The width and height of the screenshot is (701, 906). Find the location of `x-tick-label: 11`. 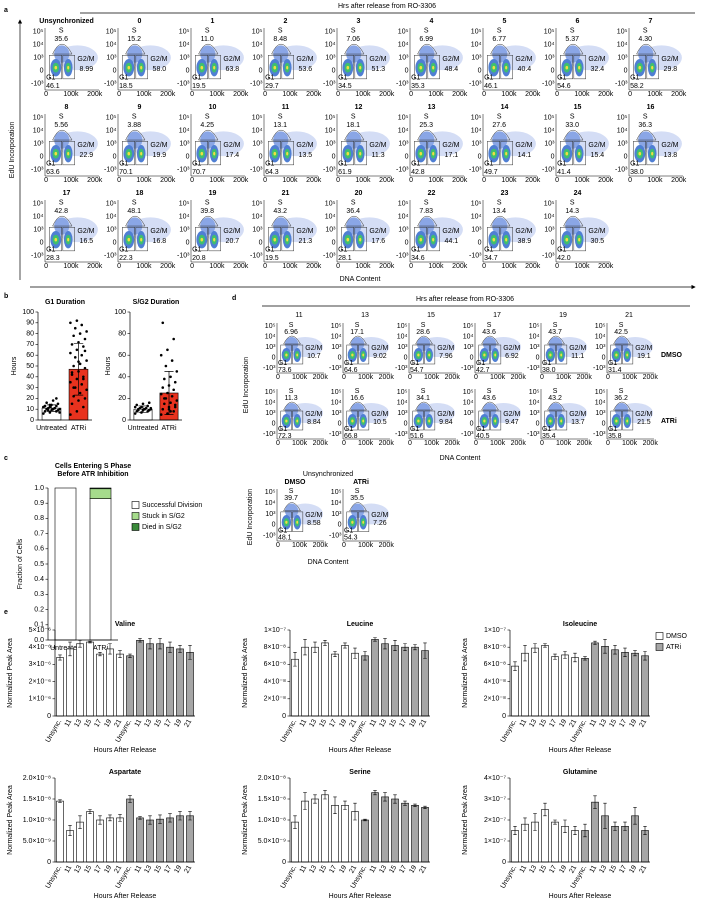

x-tick-label: 11 is located at coordinates (69, 723).